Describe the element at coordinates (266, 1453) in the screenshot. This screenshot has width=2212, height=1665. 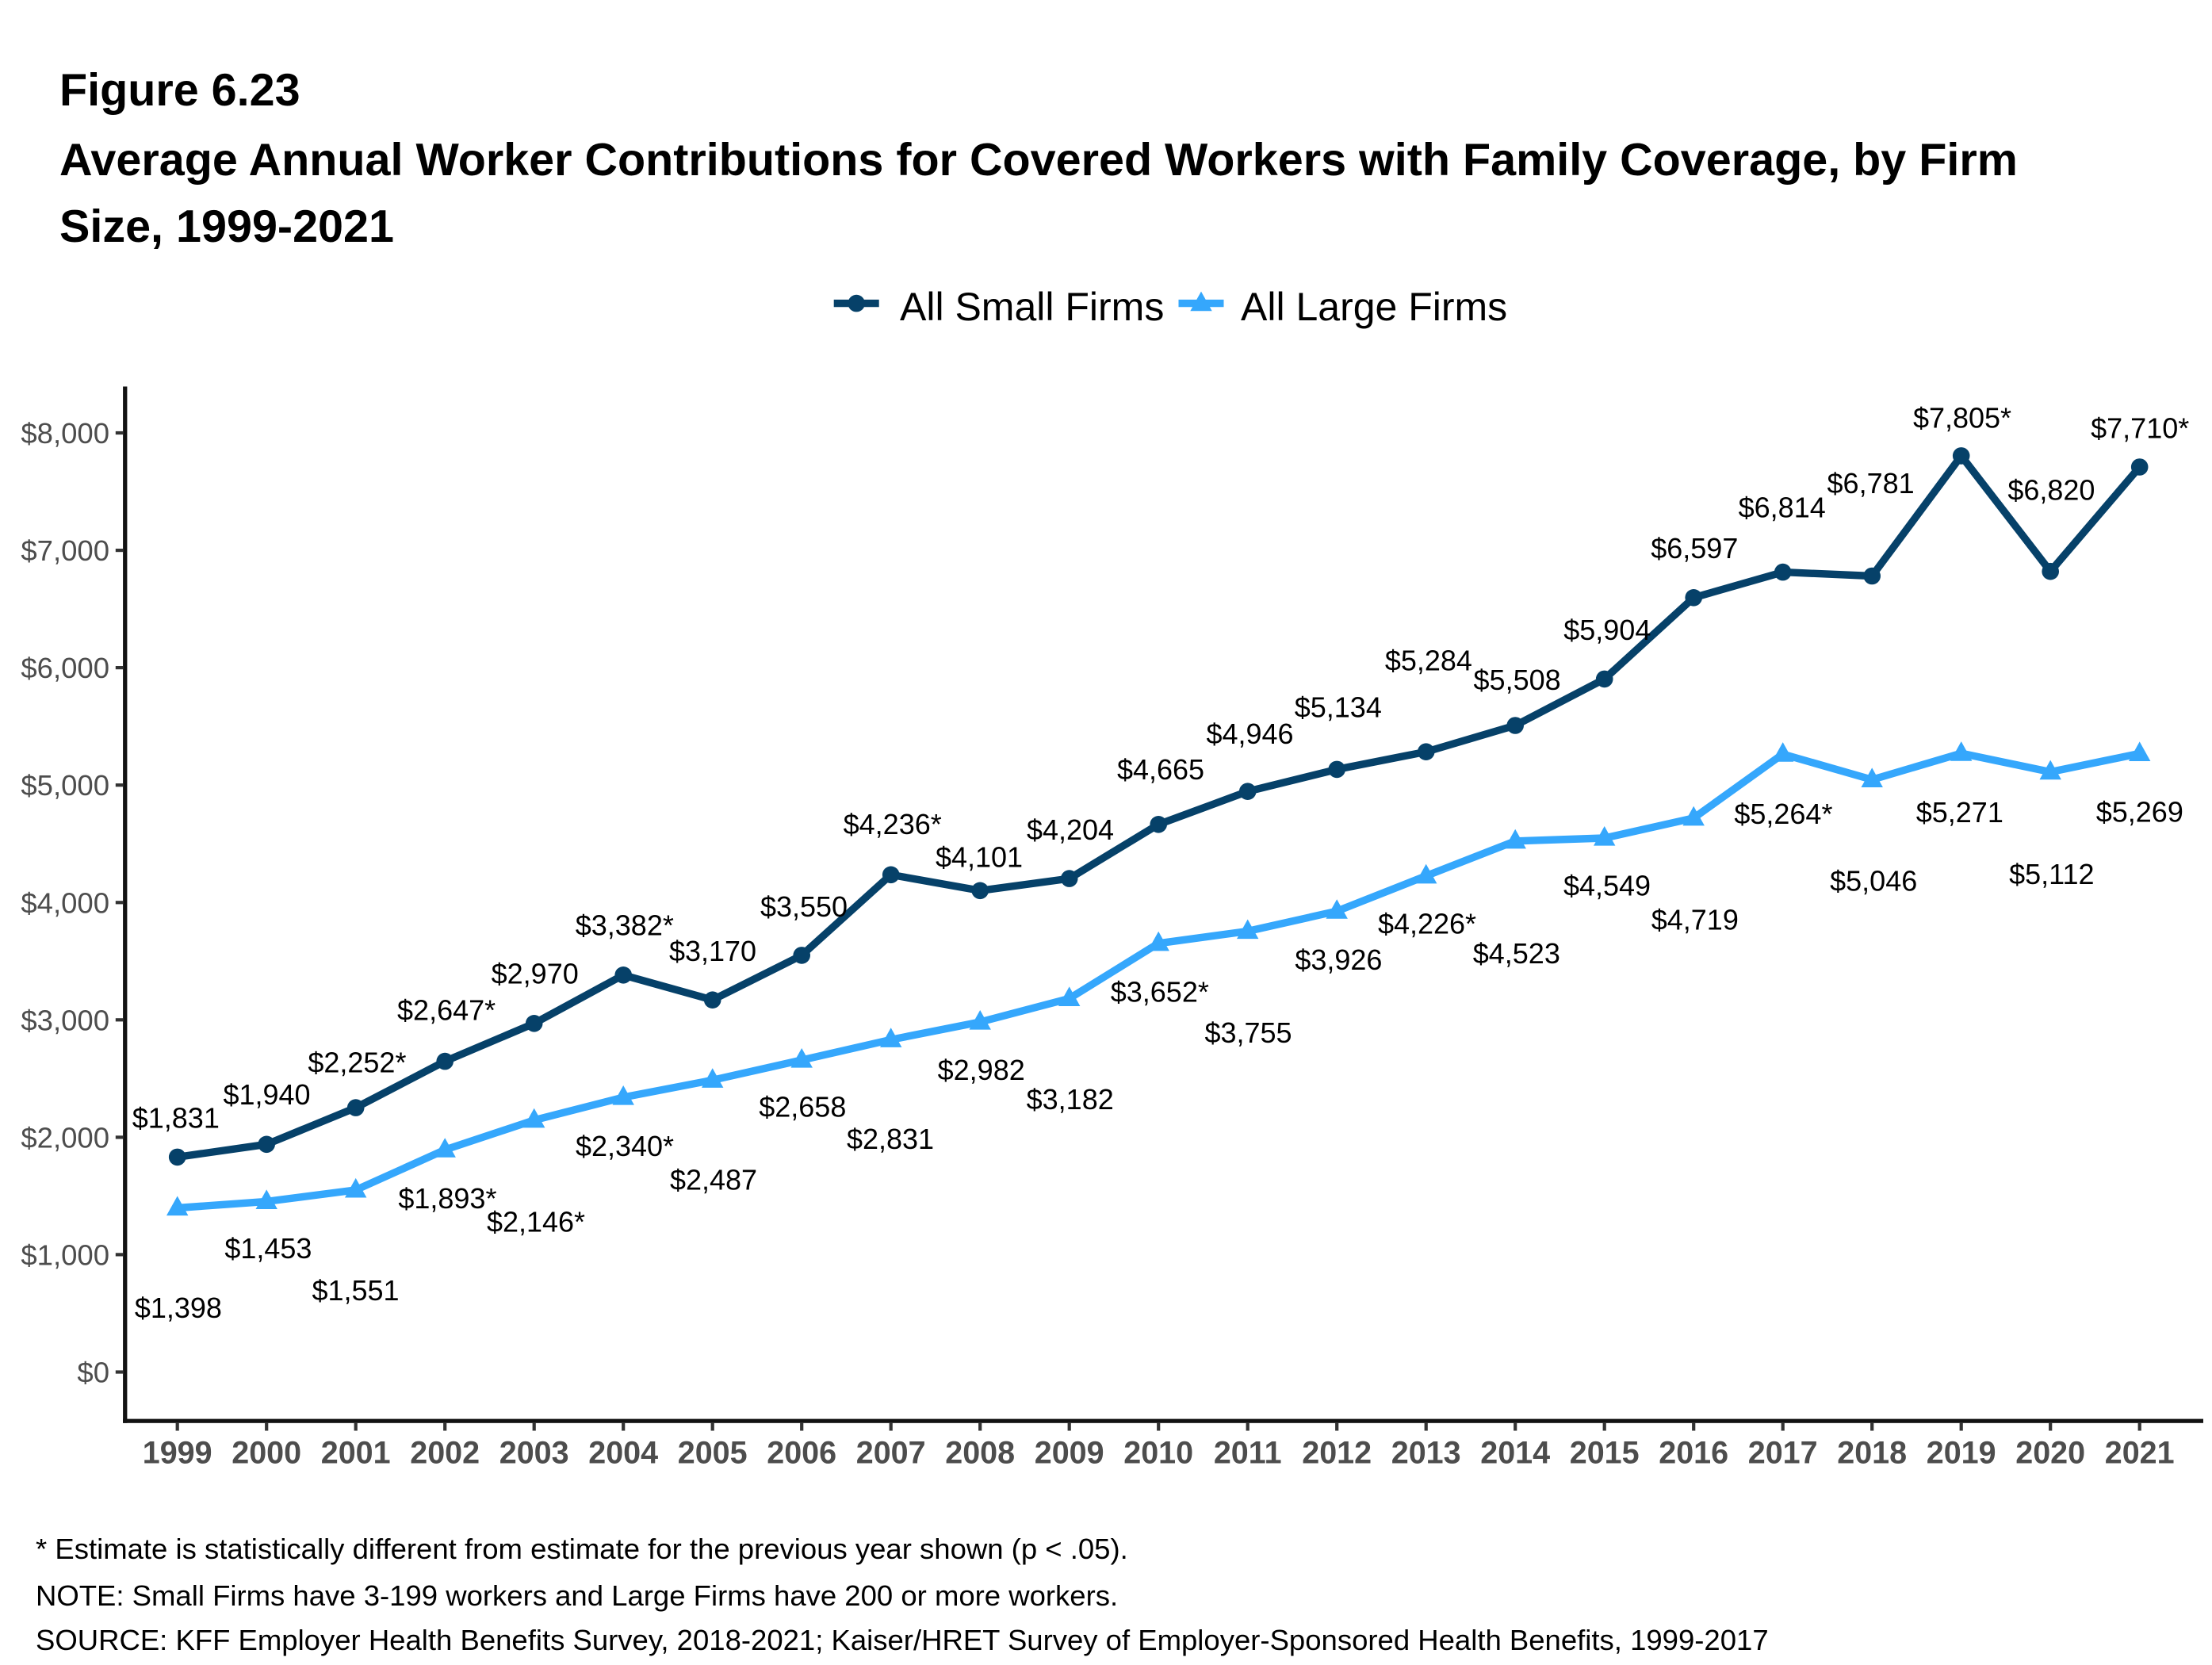
I see `svg-text: 2000` at that location.